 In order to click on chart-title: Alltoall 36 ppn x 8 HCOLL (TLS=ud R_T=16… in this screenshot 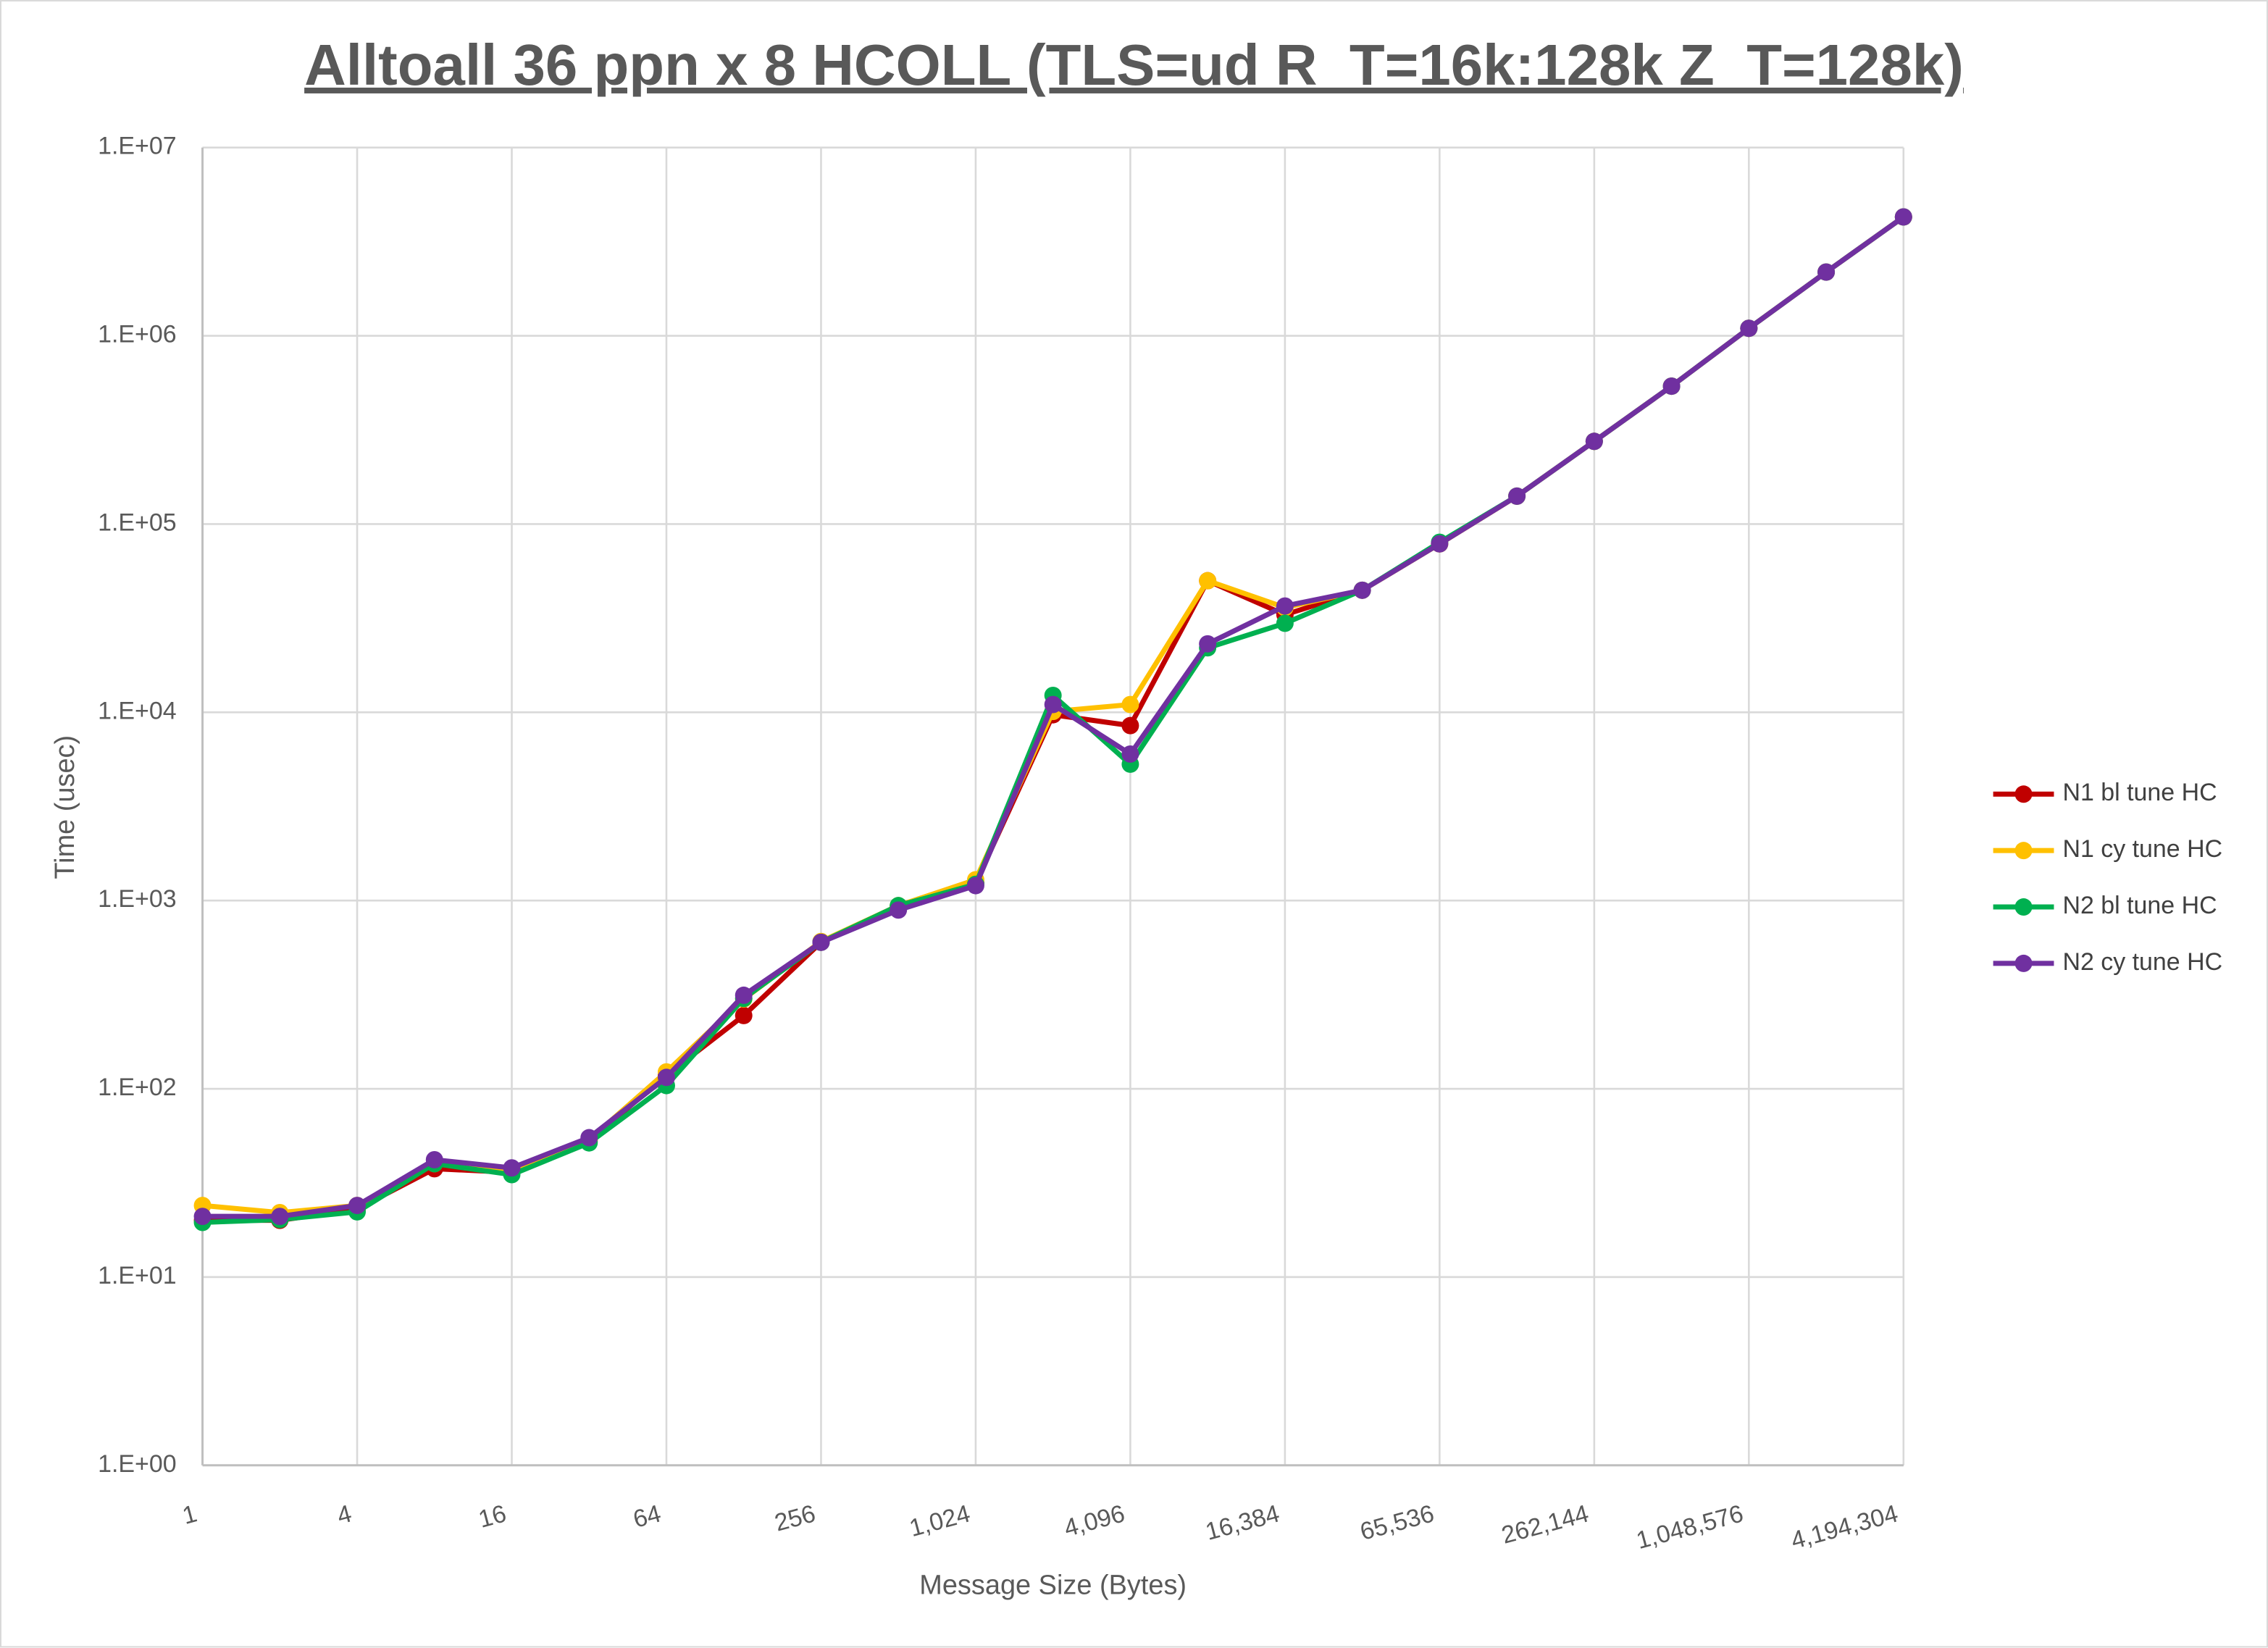, I will do `click(1134, 65)`.